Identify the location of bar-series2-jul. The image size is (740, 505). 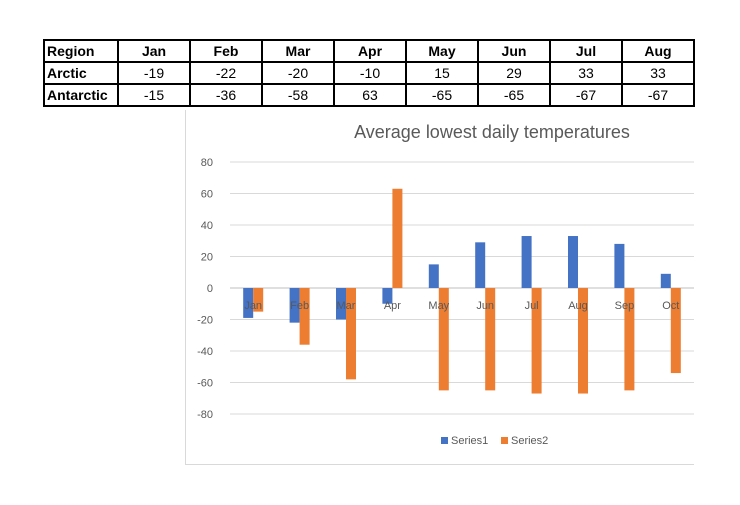
(536, 341).